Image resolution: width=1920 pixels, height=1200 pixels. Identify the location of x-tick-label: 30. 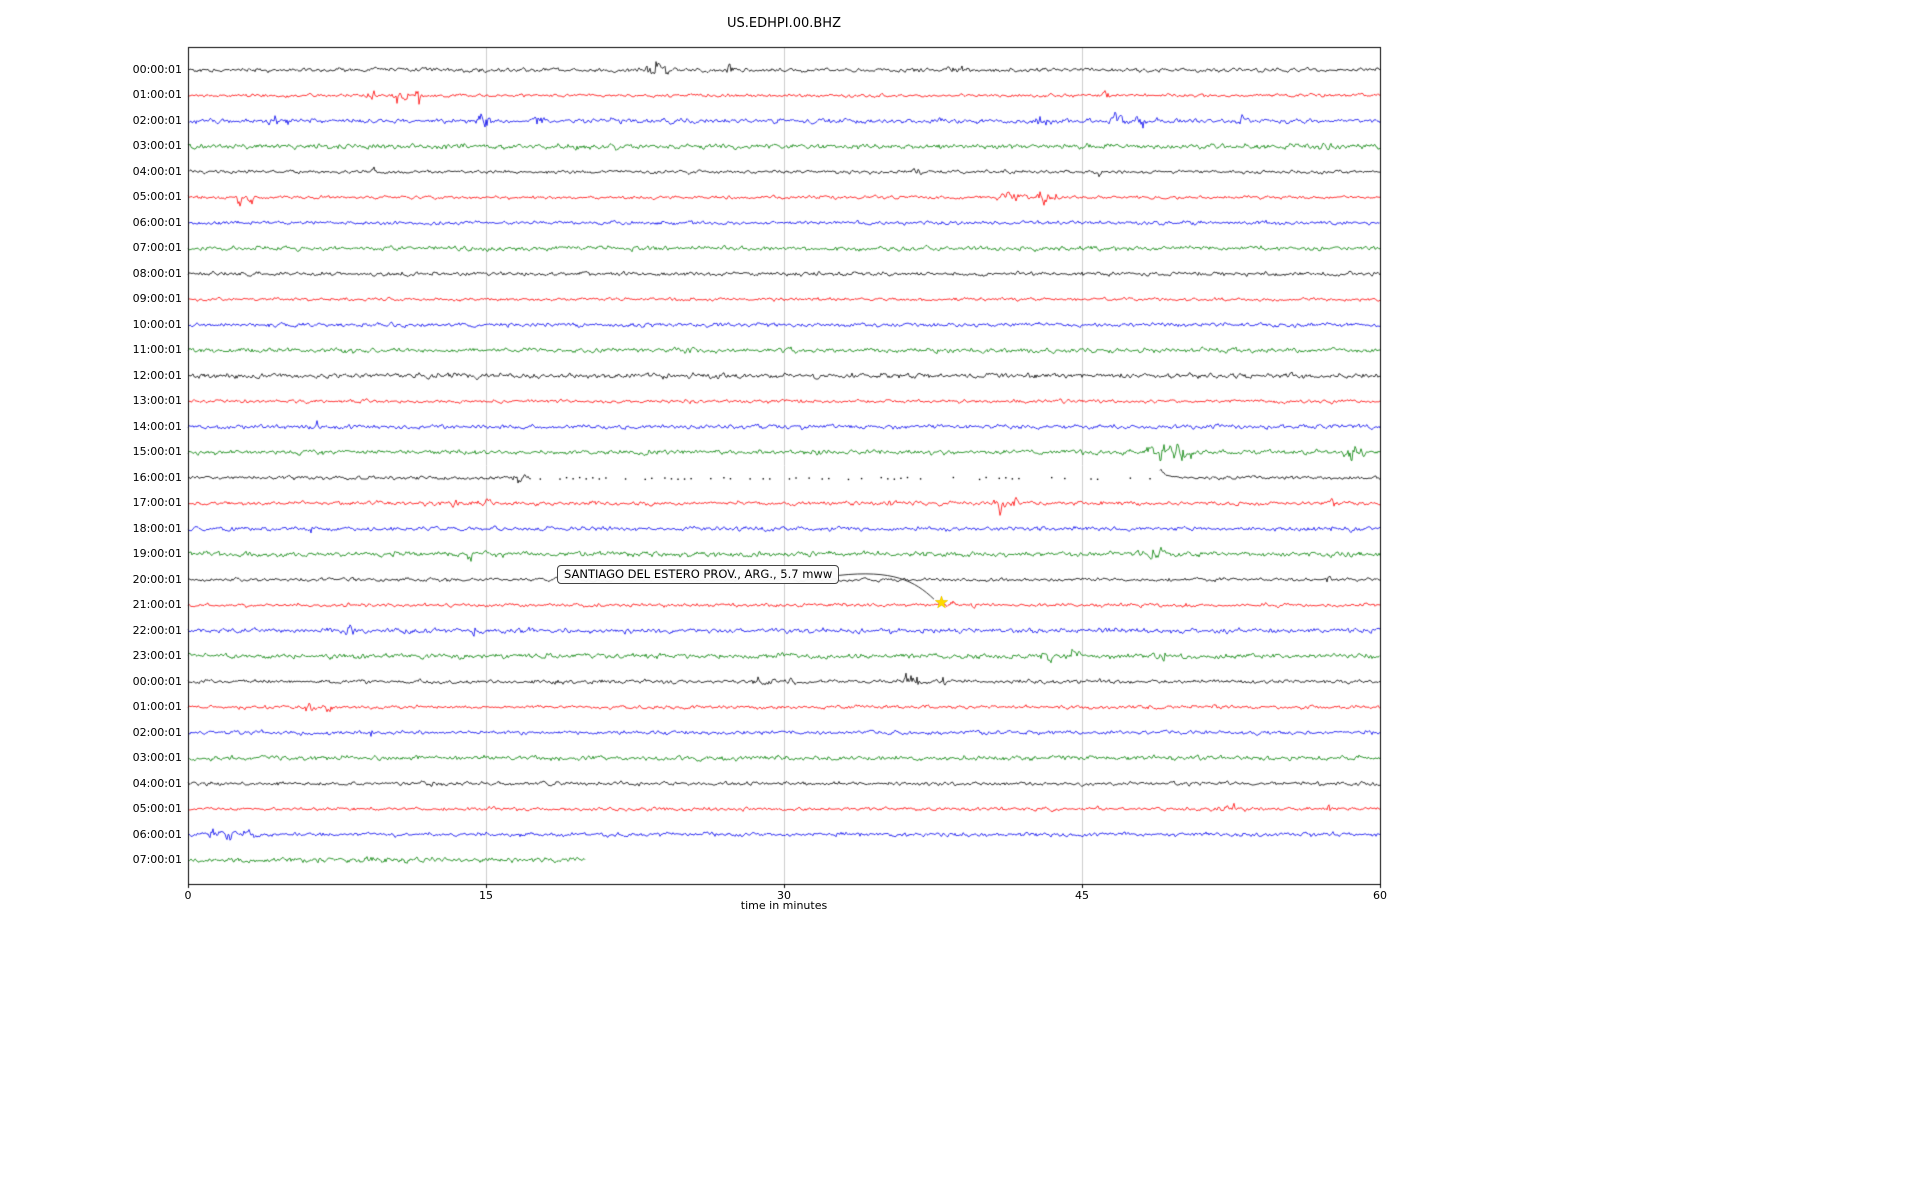
(784, 895).